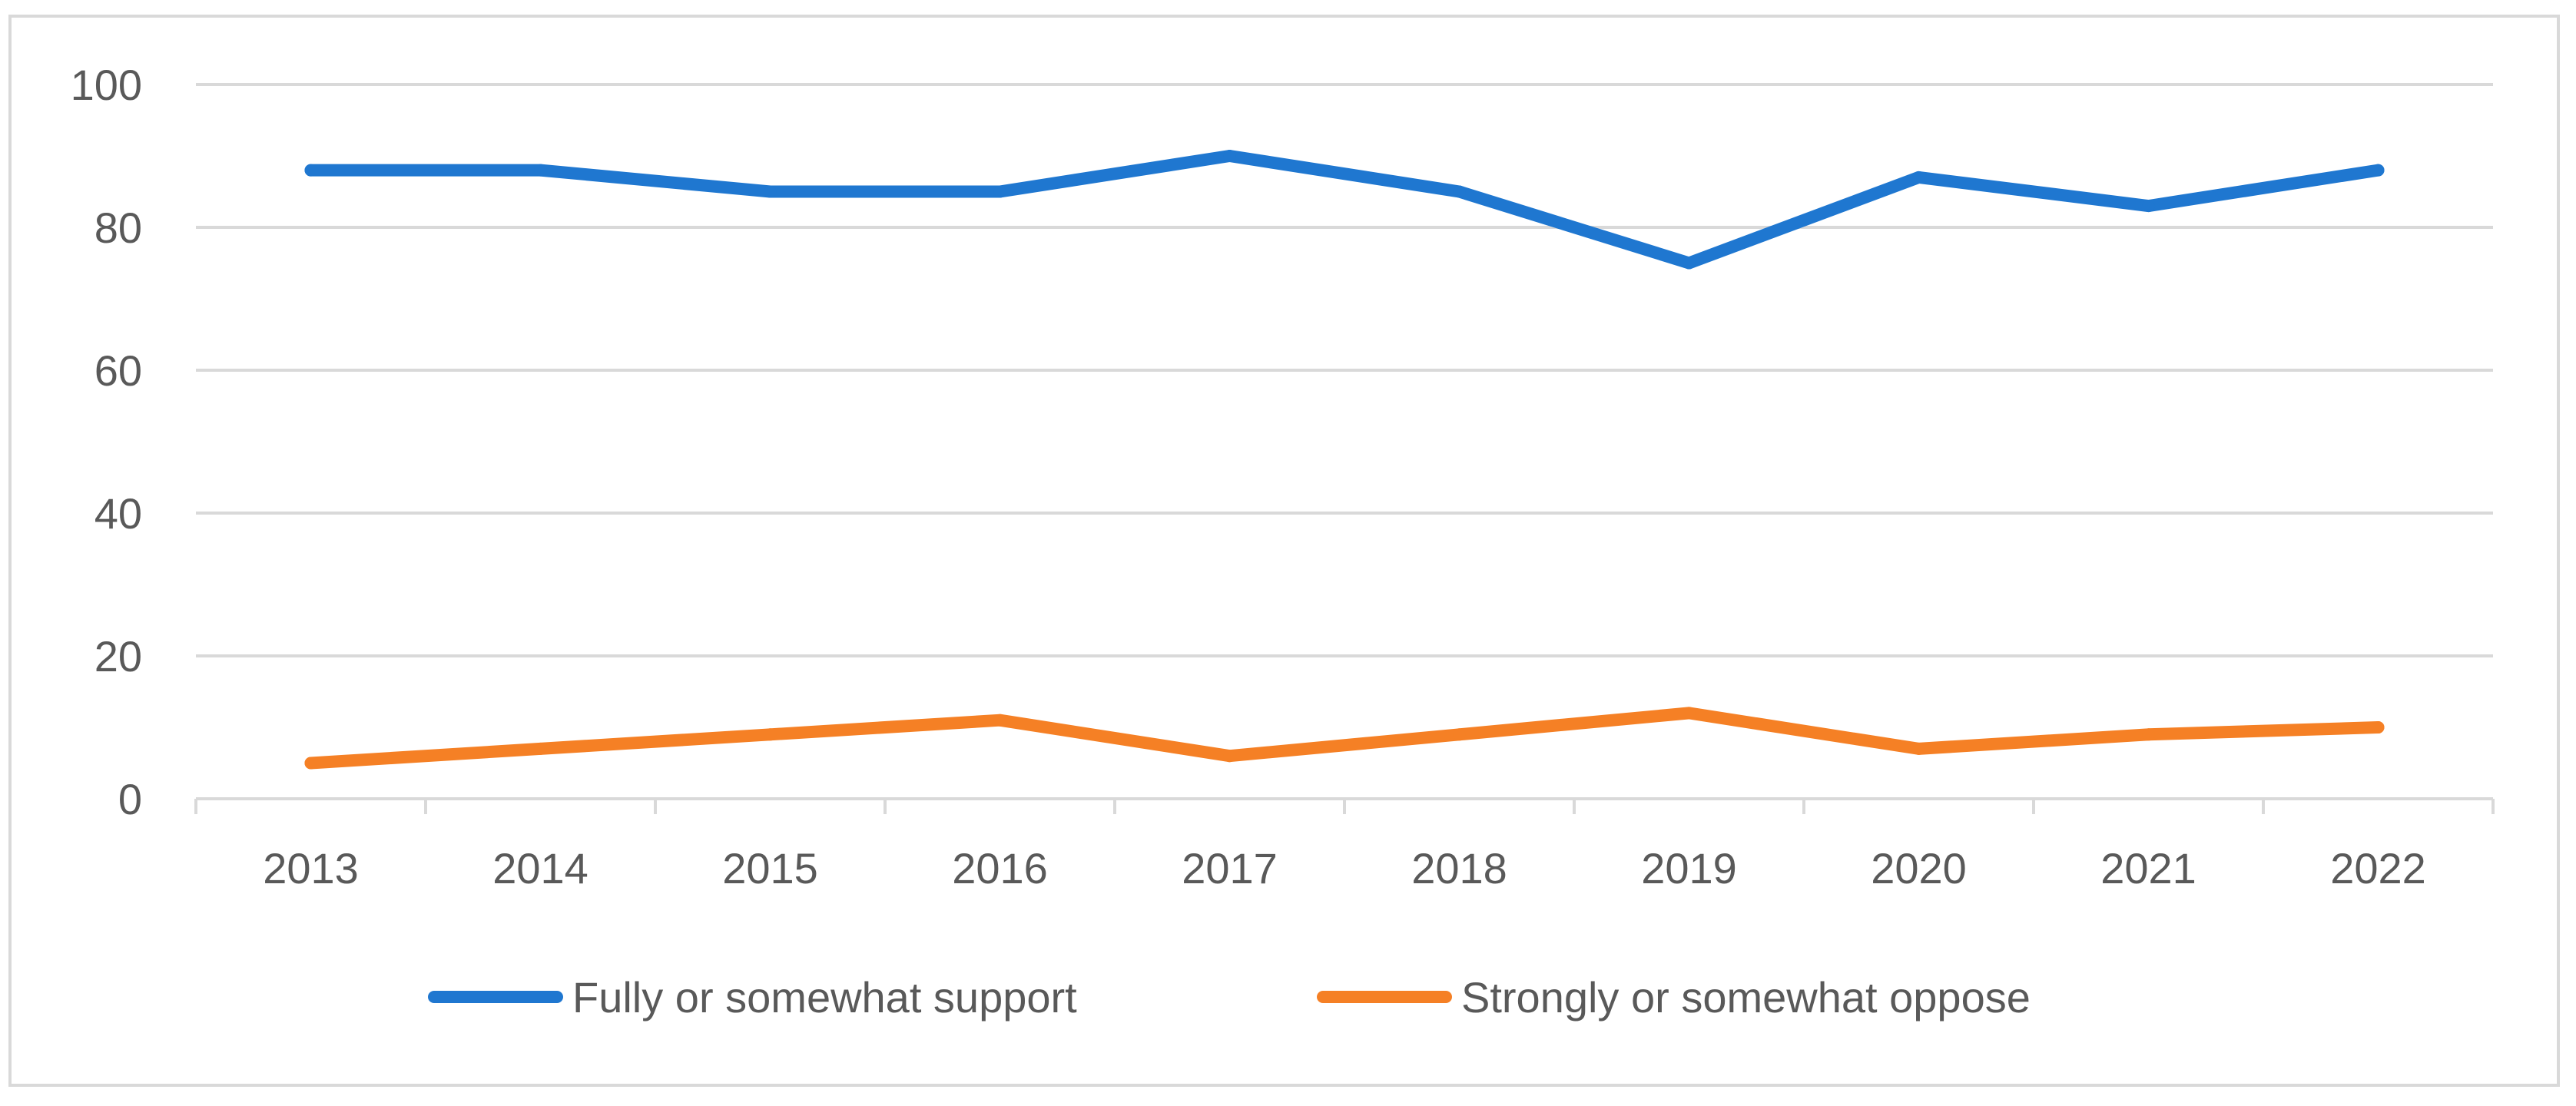 This screenshot has height=1106, width=2576. I want to click on y-tick-label: 20, so click(118, 656).